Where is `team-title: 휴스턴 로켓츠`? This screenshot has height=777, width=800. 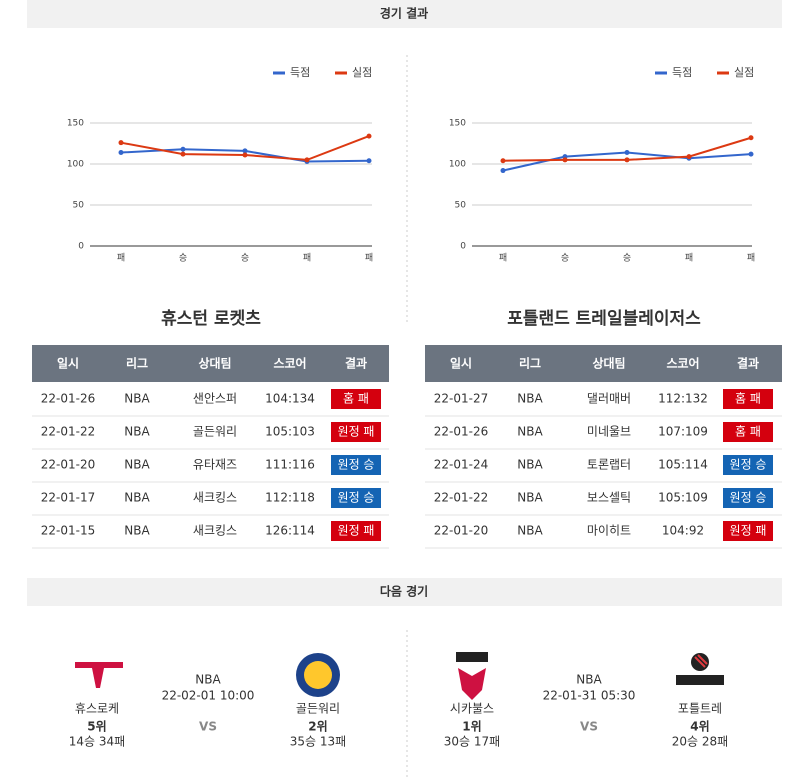
team-title: 휴스턴 로켓츠 is located at coordinates (211, 318).